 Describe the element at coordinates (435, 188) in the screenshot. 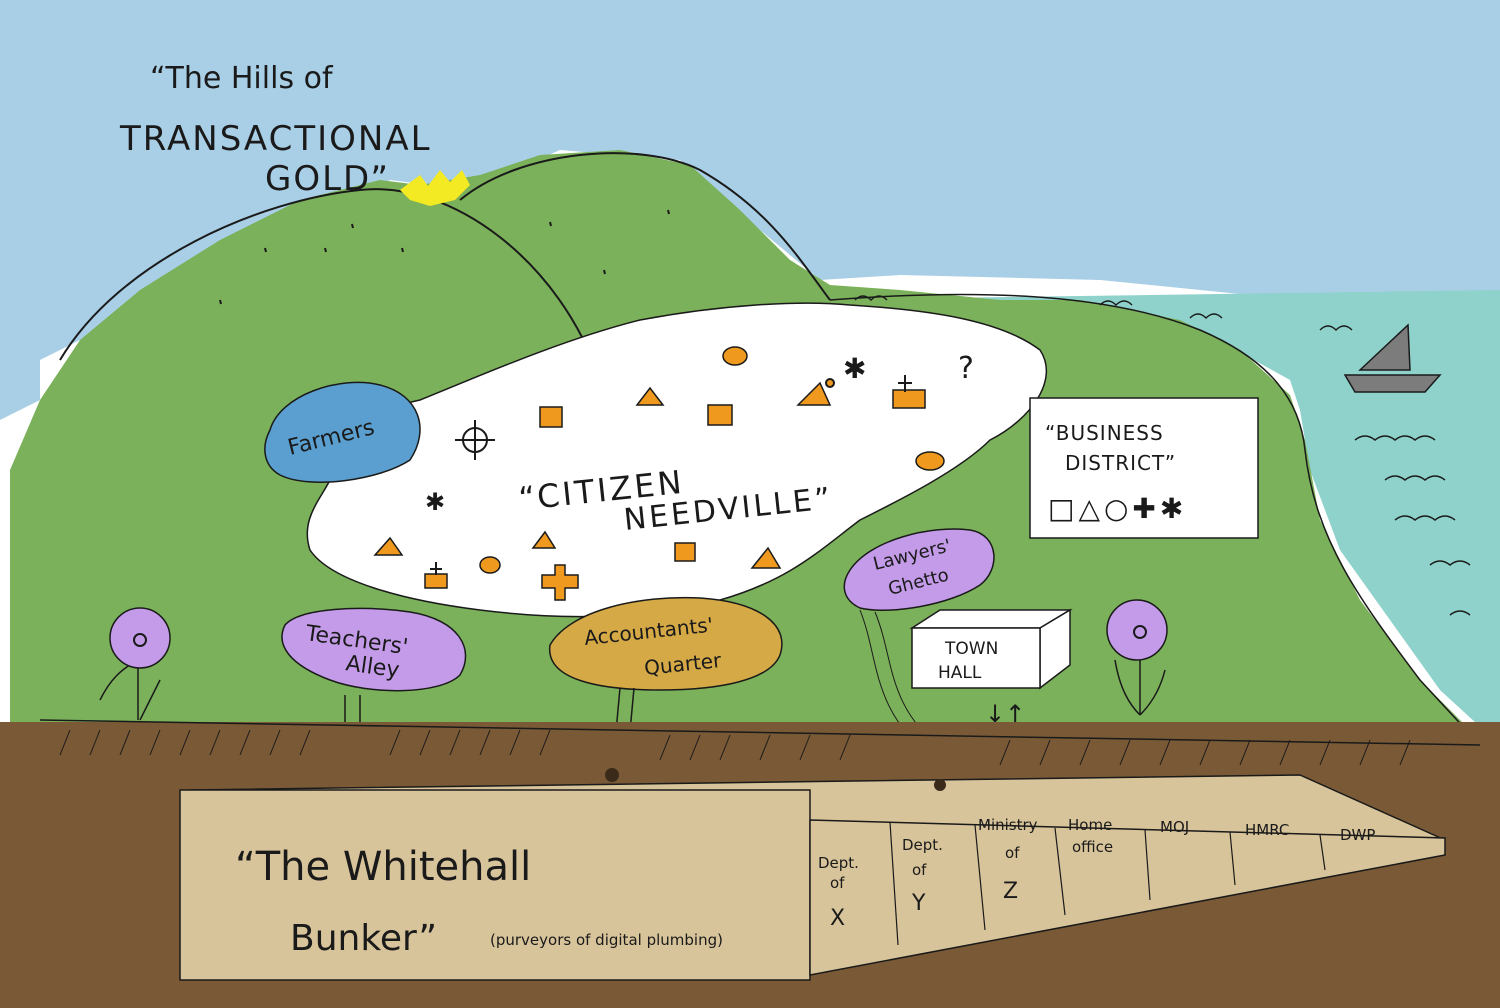

I see `gold-deposit` at that location.